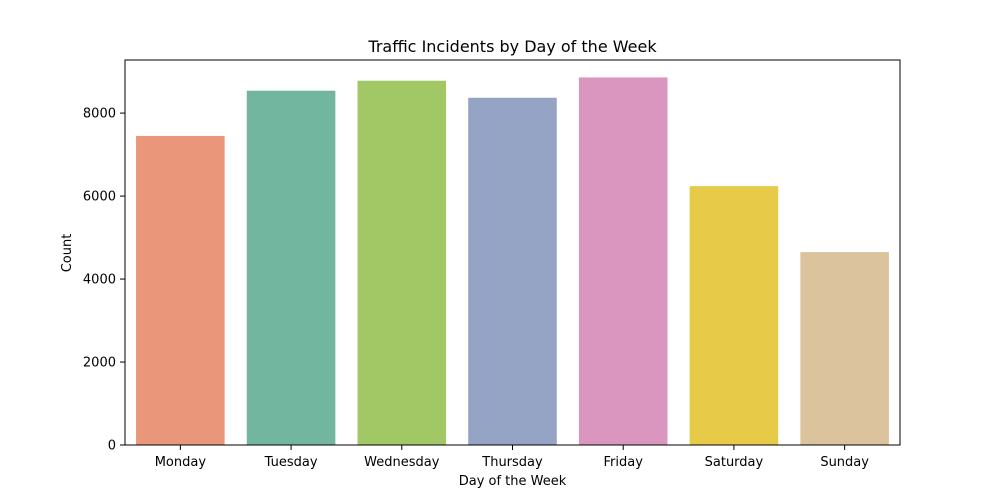 The image size is (1000, 504). What do you see at coordinates (99, 197) in the screenshot?
I see `y-tick-label: 6000` at bounding box center [99, 197].